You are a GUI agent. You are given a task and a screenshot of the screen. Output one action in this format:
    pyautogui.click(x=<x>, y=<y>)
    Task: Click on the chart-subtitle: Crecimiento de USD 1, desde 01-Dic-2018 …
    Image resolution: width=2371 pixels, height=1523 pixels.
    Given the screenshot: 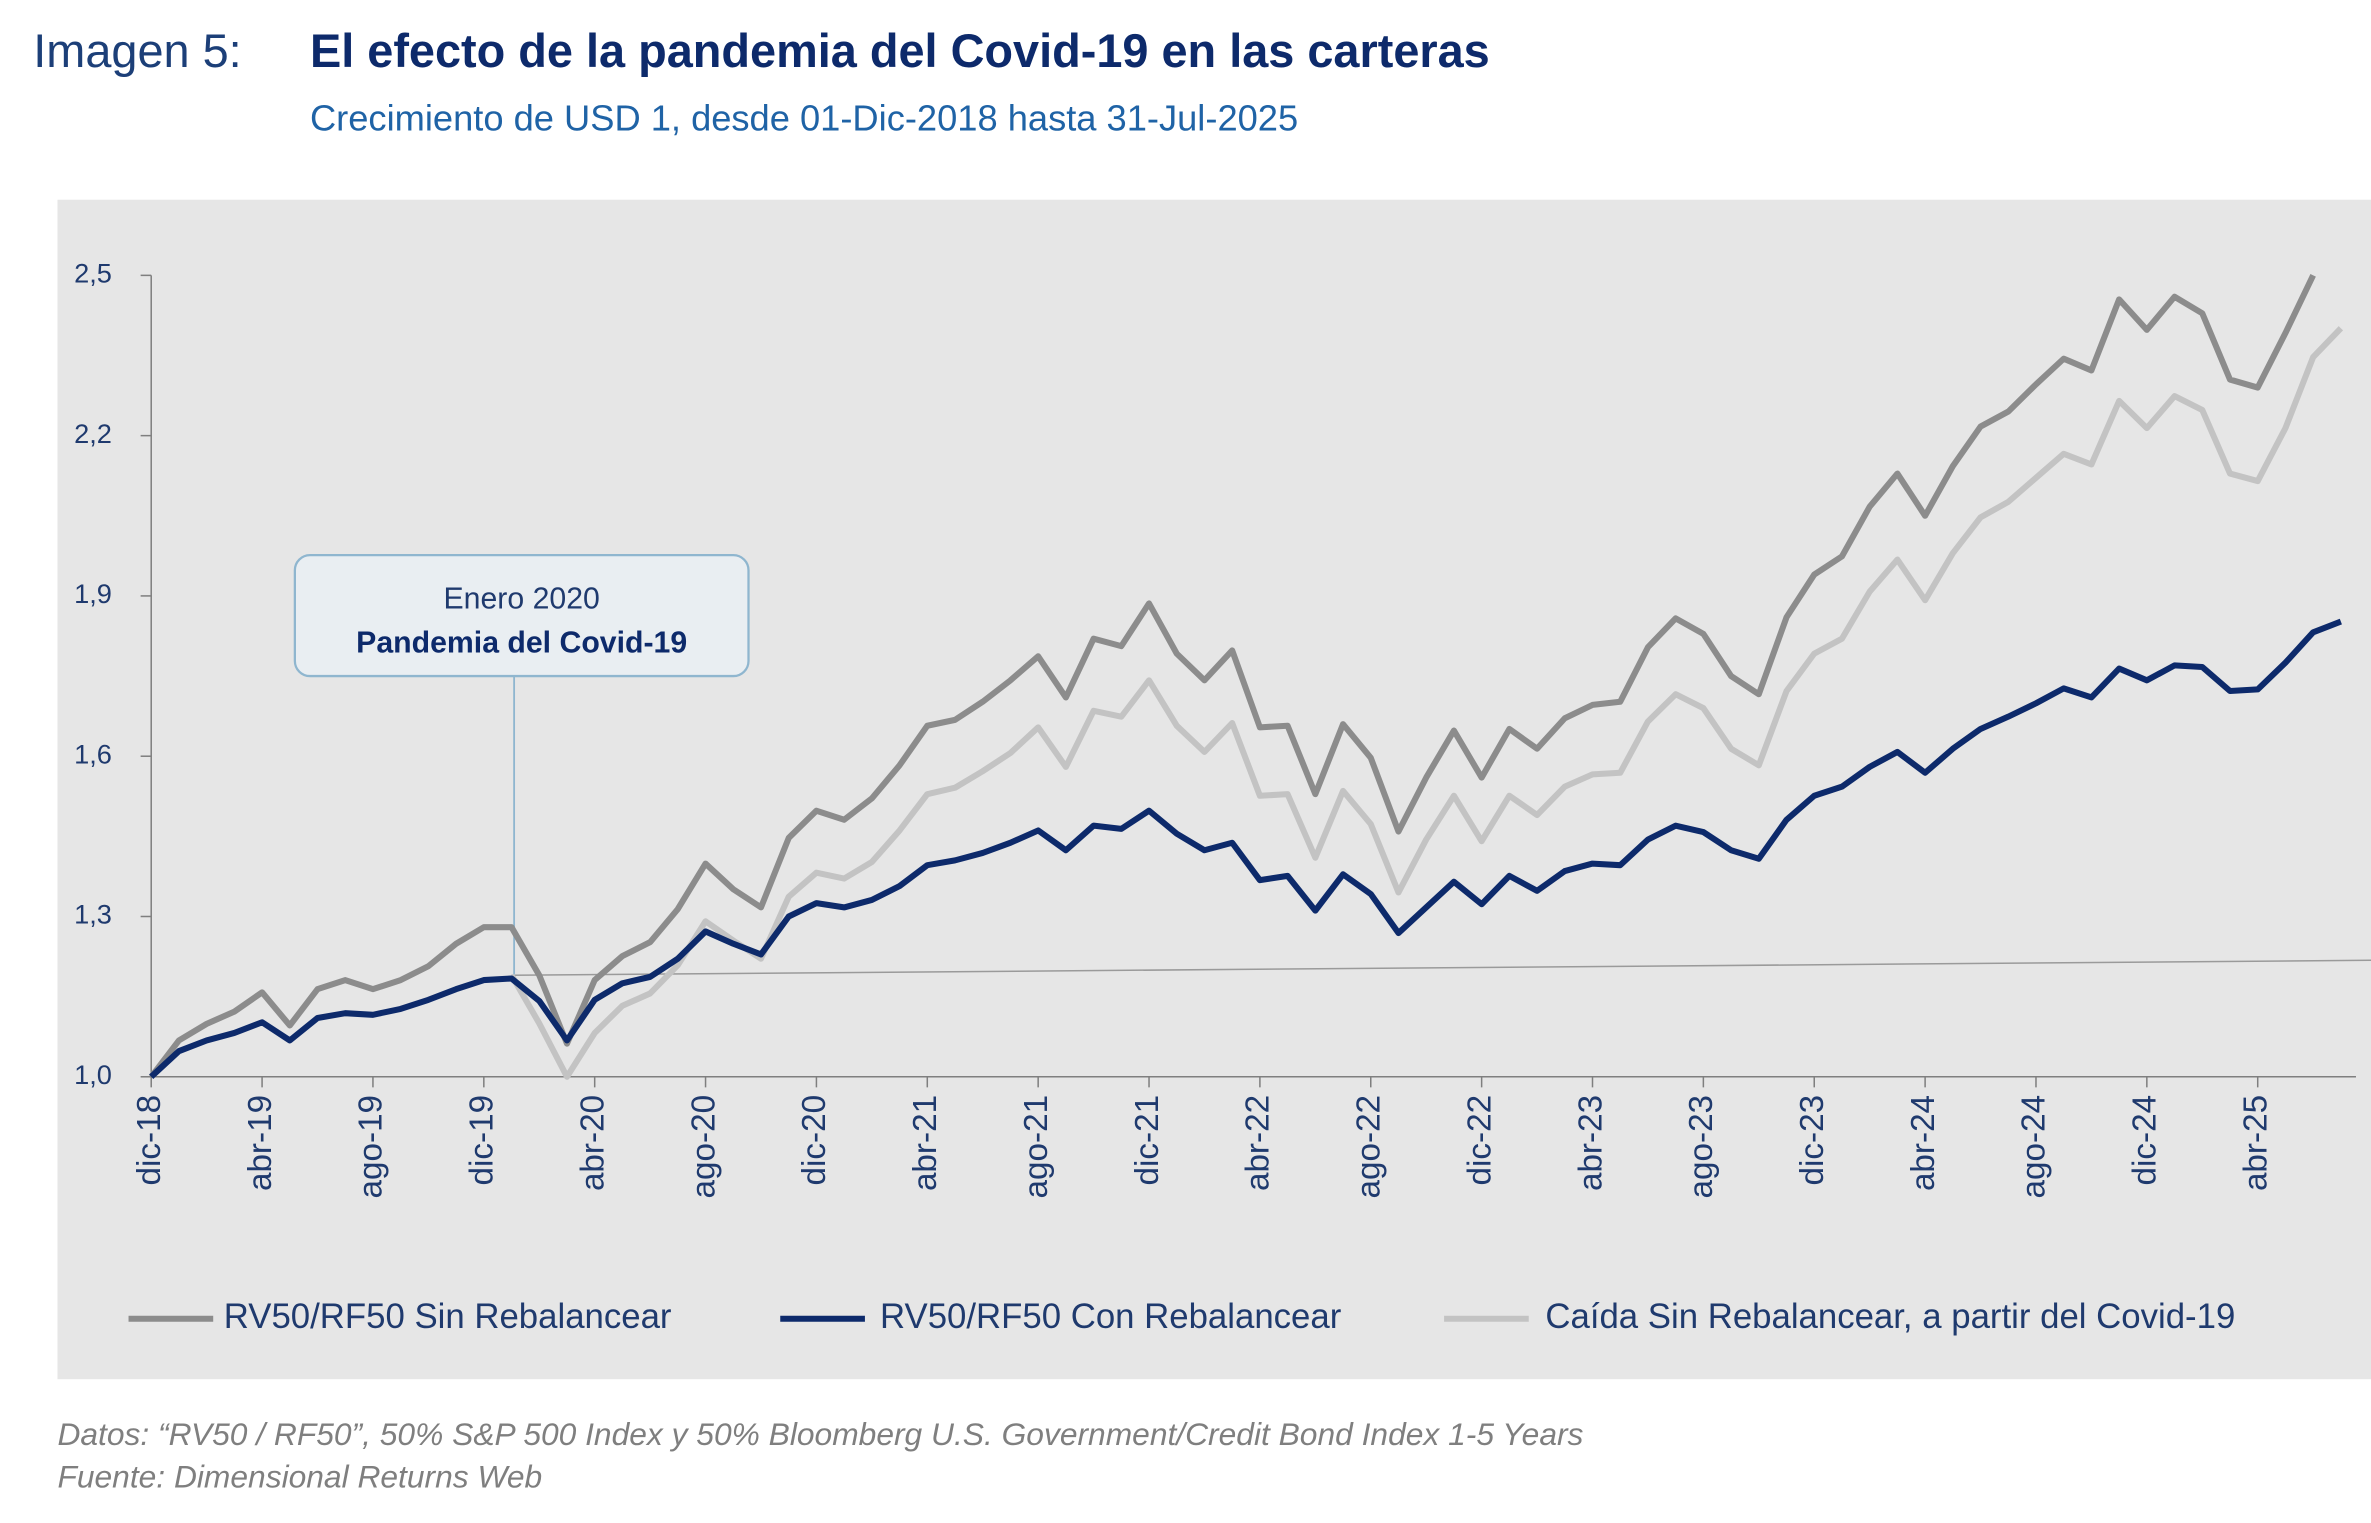 What is the action you would take?
    pyautogui.click(x=804, y=118)
    